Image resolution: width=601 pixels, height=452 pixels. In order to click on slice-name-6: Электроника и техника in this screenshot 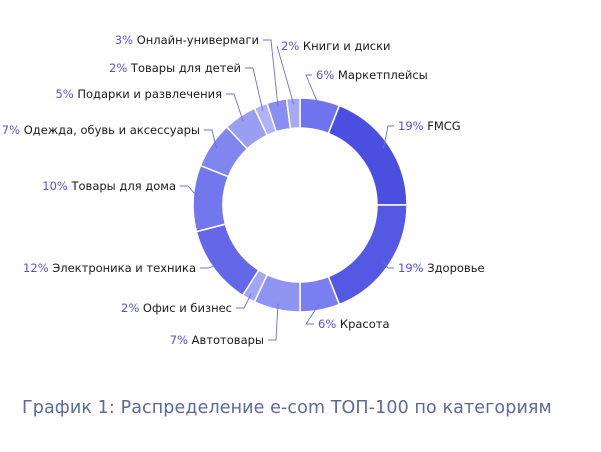, I will do `click(124, 268)`.